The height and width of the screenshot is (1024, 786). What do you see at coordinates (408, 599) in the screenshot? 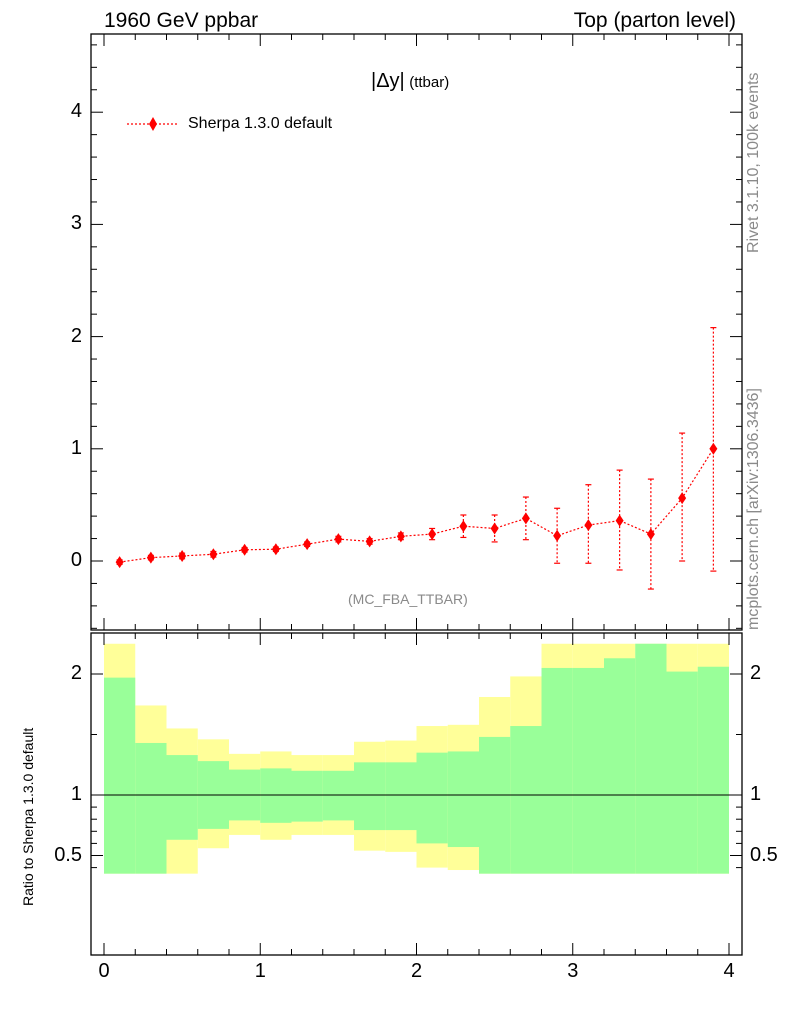
I see `analysis-tag: (MC_FBA_TTBAR)` at bounding box center [408, 599].